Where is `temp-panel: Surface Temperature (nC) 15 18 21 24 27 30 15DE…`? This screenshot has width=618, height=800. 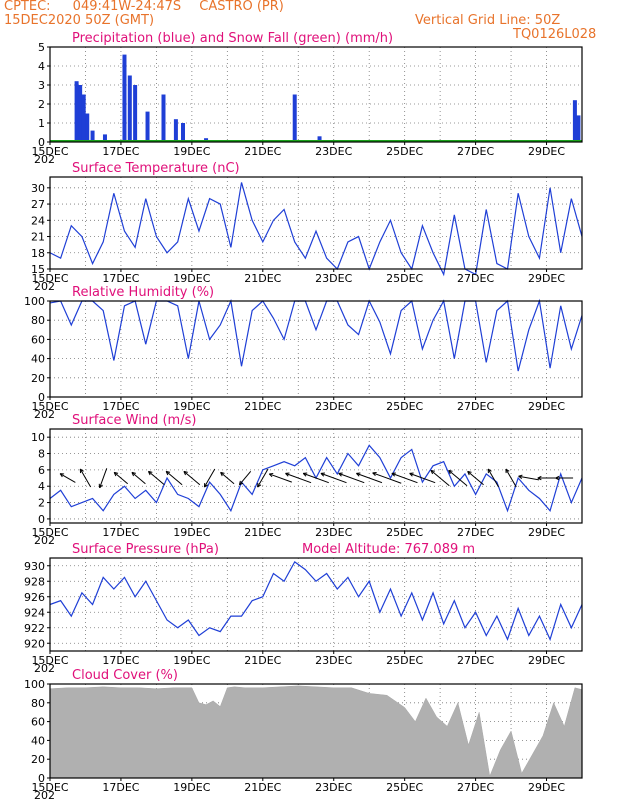
temp-panel: Surface Temperature (nC) 15 18 21 24 27 30 15DE… is located at coordinates (307, 227).